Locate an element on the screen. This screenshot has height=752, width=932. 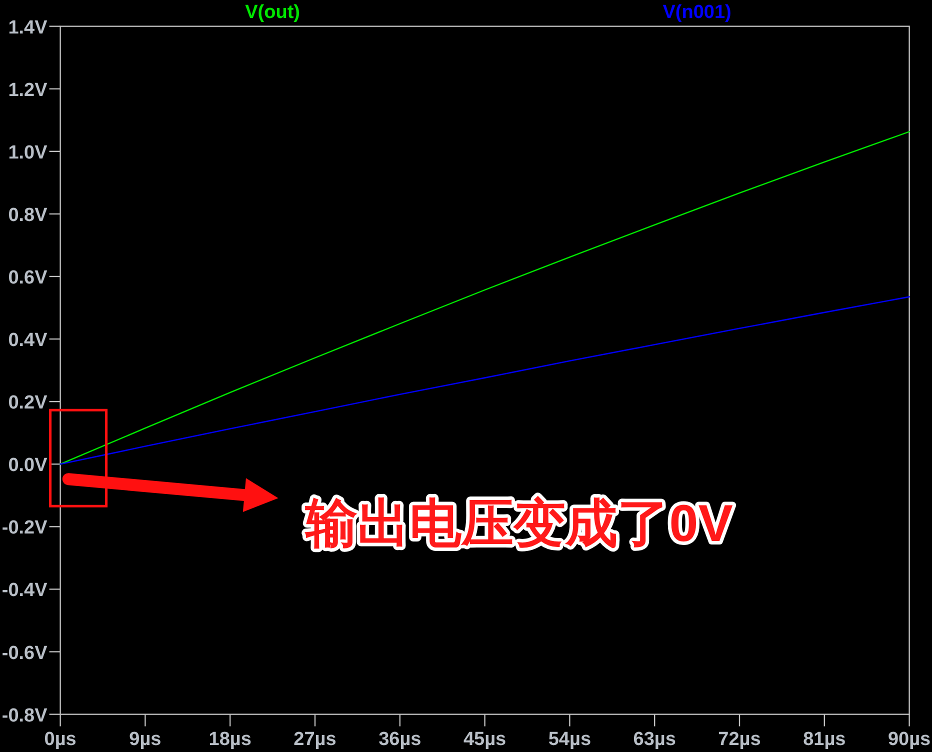
y-tick-label: 1.4V is located at coordinates (28, 27).